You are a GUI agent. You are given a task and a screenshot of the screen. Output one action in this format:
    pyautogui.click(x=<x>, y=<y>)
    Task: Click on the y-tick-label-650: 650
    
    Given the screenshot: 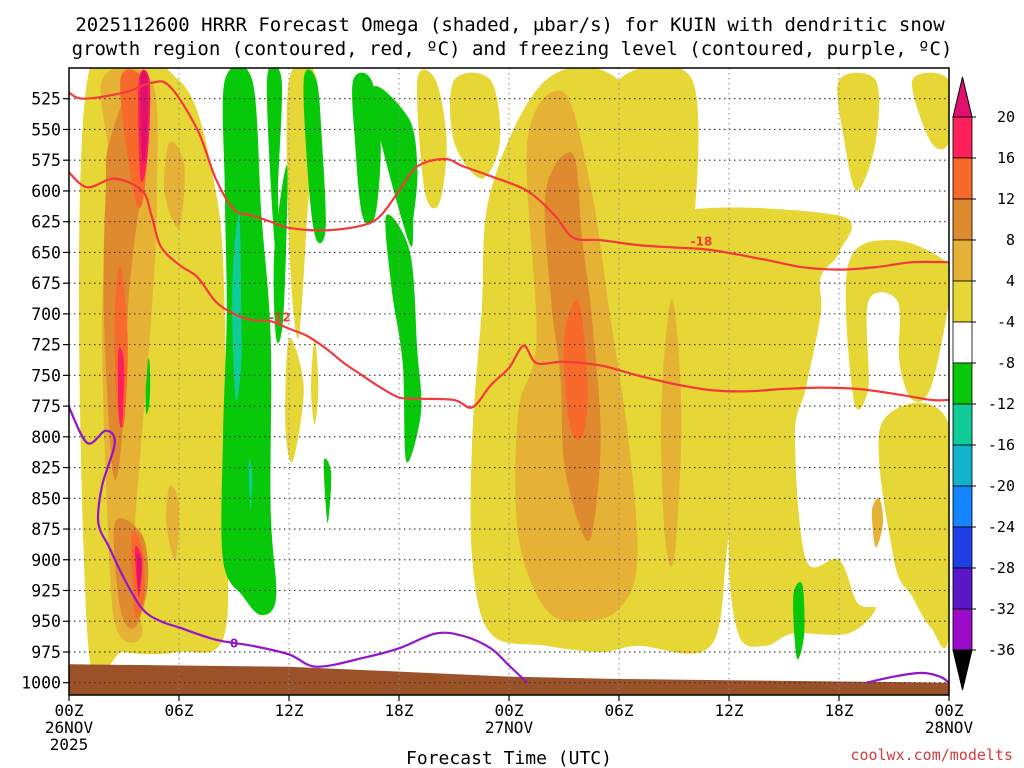 What is the action you would take?
    pyautogui.click(x=46, y=252)
    